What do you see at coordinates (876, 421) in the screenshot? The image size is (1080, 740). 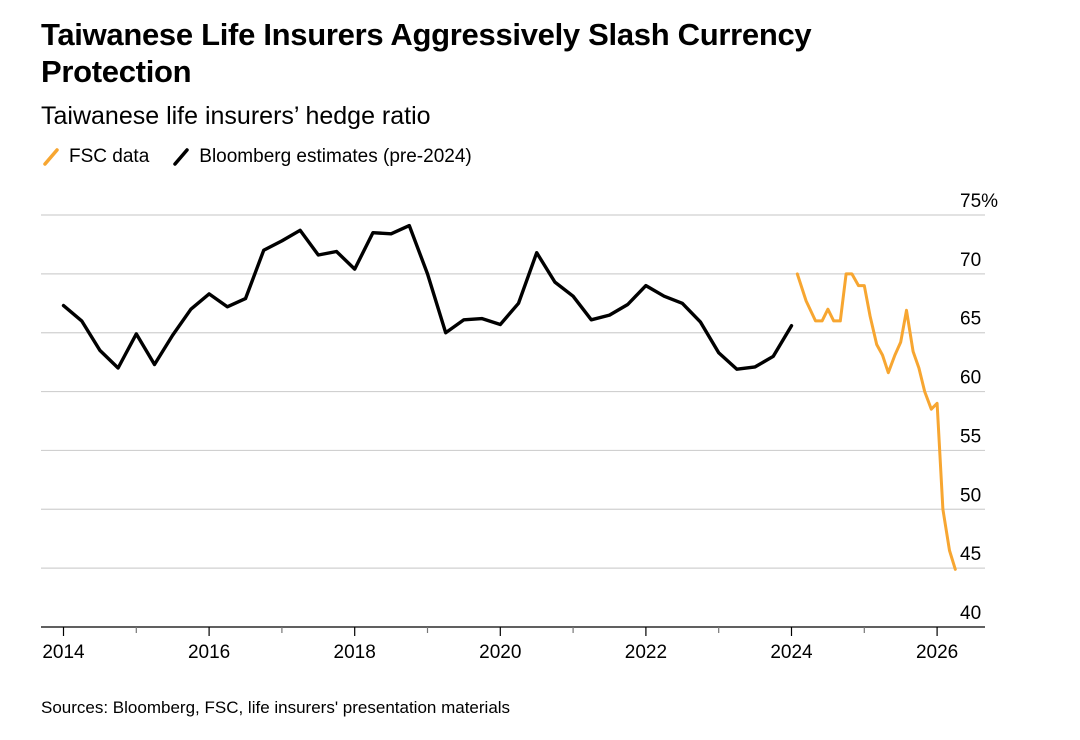 I see `series-line-fsc-data` at bounding box center [876, 421].